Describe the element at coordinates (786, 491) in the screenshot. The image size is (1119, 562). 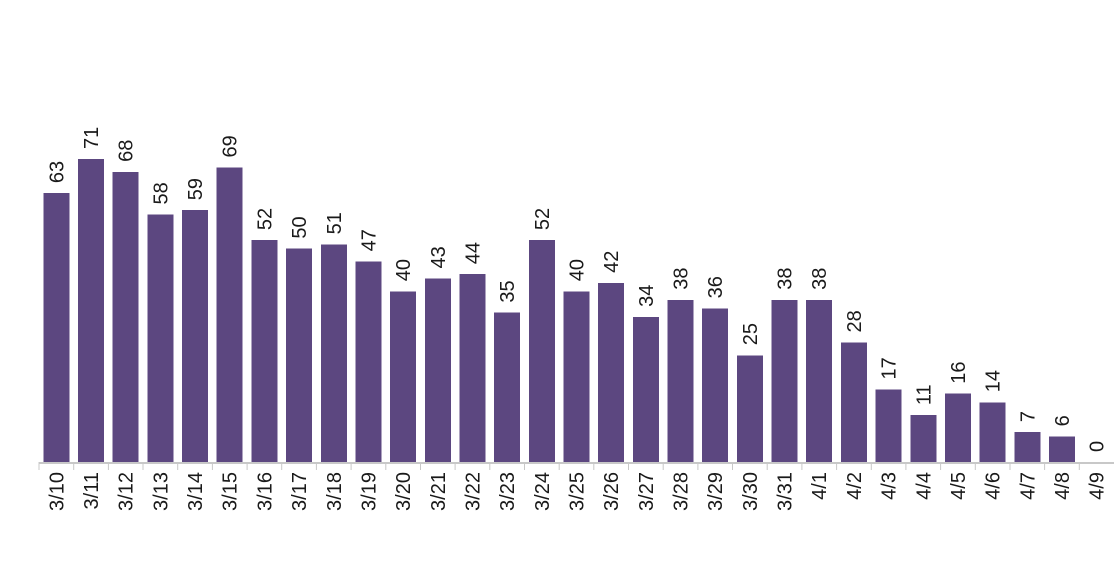
I see `x-tick-label: 3/31` at that location.